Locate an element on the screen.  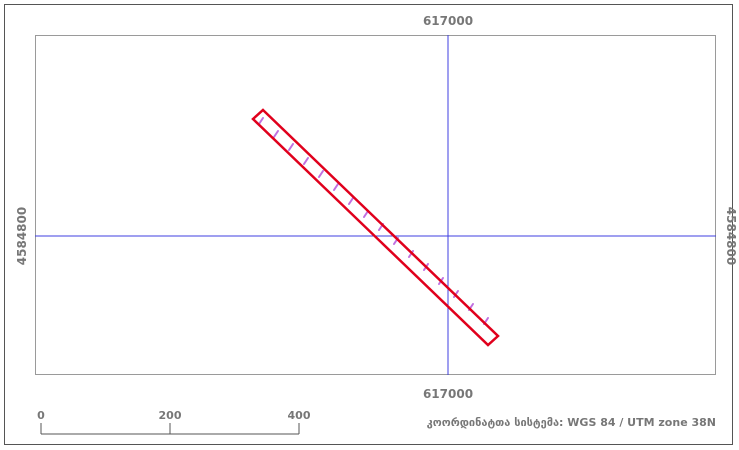
scale-tick-label-200: 200 is located at coordinates (170, 415).